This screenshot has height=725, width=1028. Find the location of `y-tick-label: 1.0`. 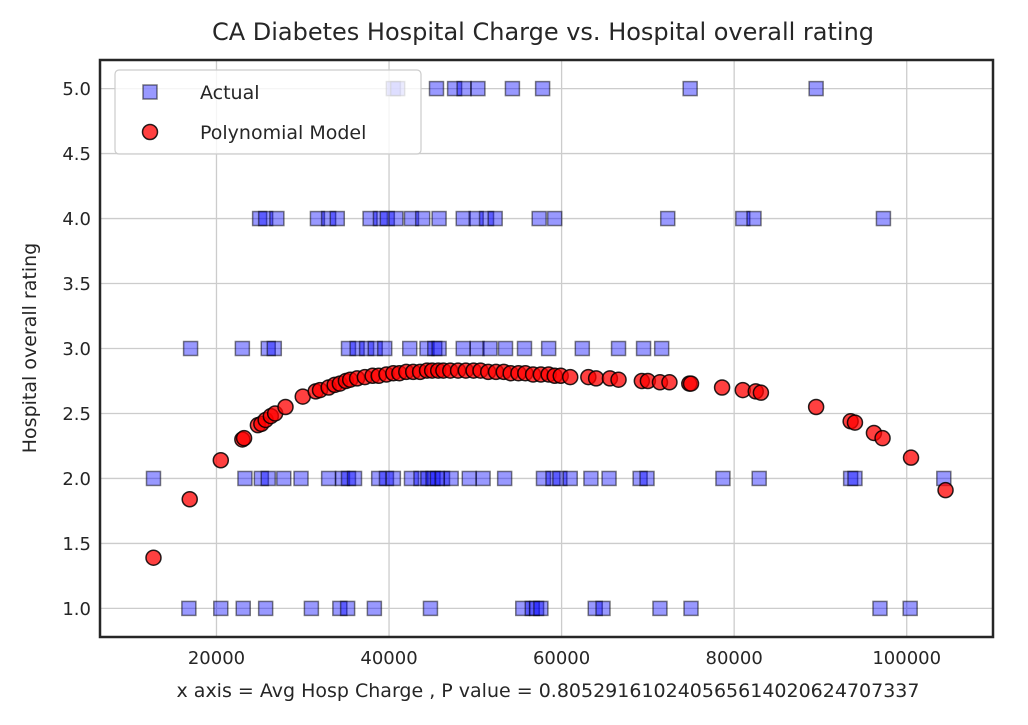

y-tick-label: 1.0 is located at coordinates (76, 609).